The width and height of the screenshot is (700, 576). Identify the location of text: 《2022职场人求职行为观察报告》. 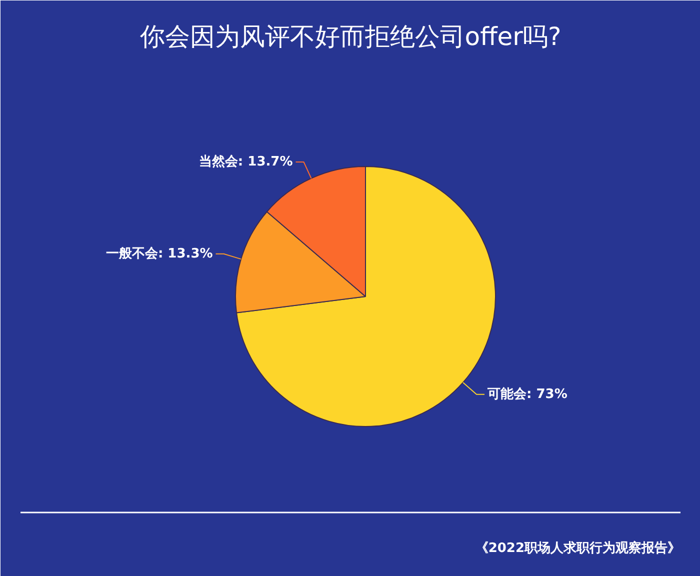
(578, 548).